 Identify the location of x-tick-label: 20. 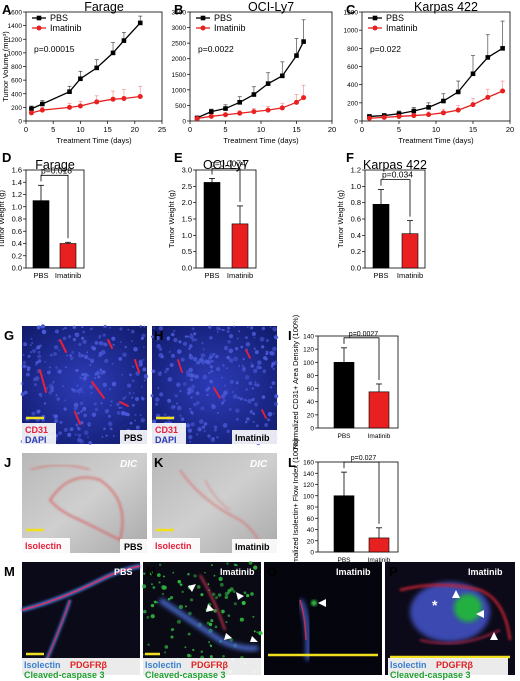
(135, 129).